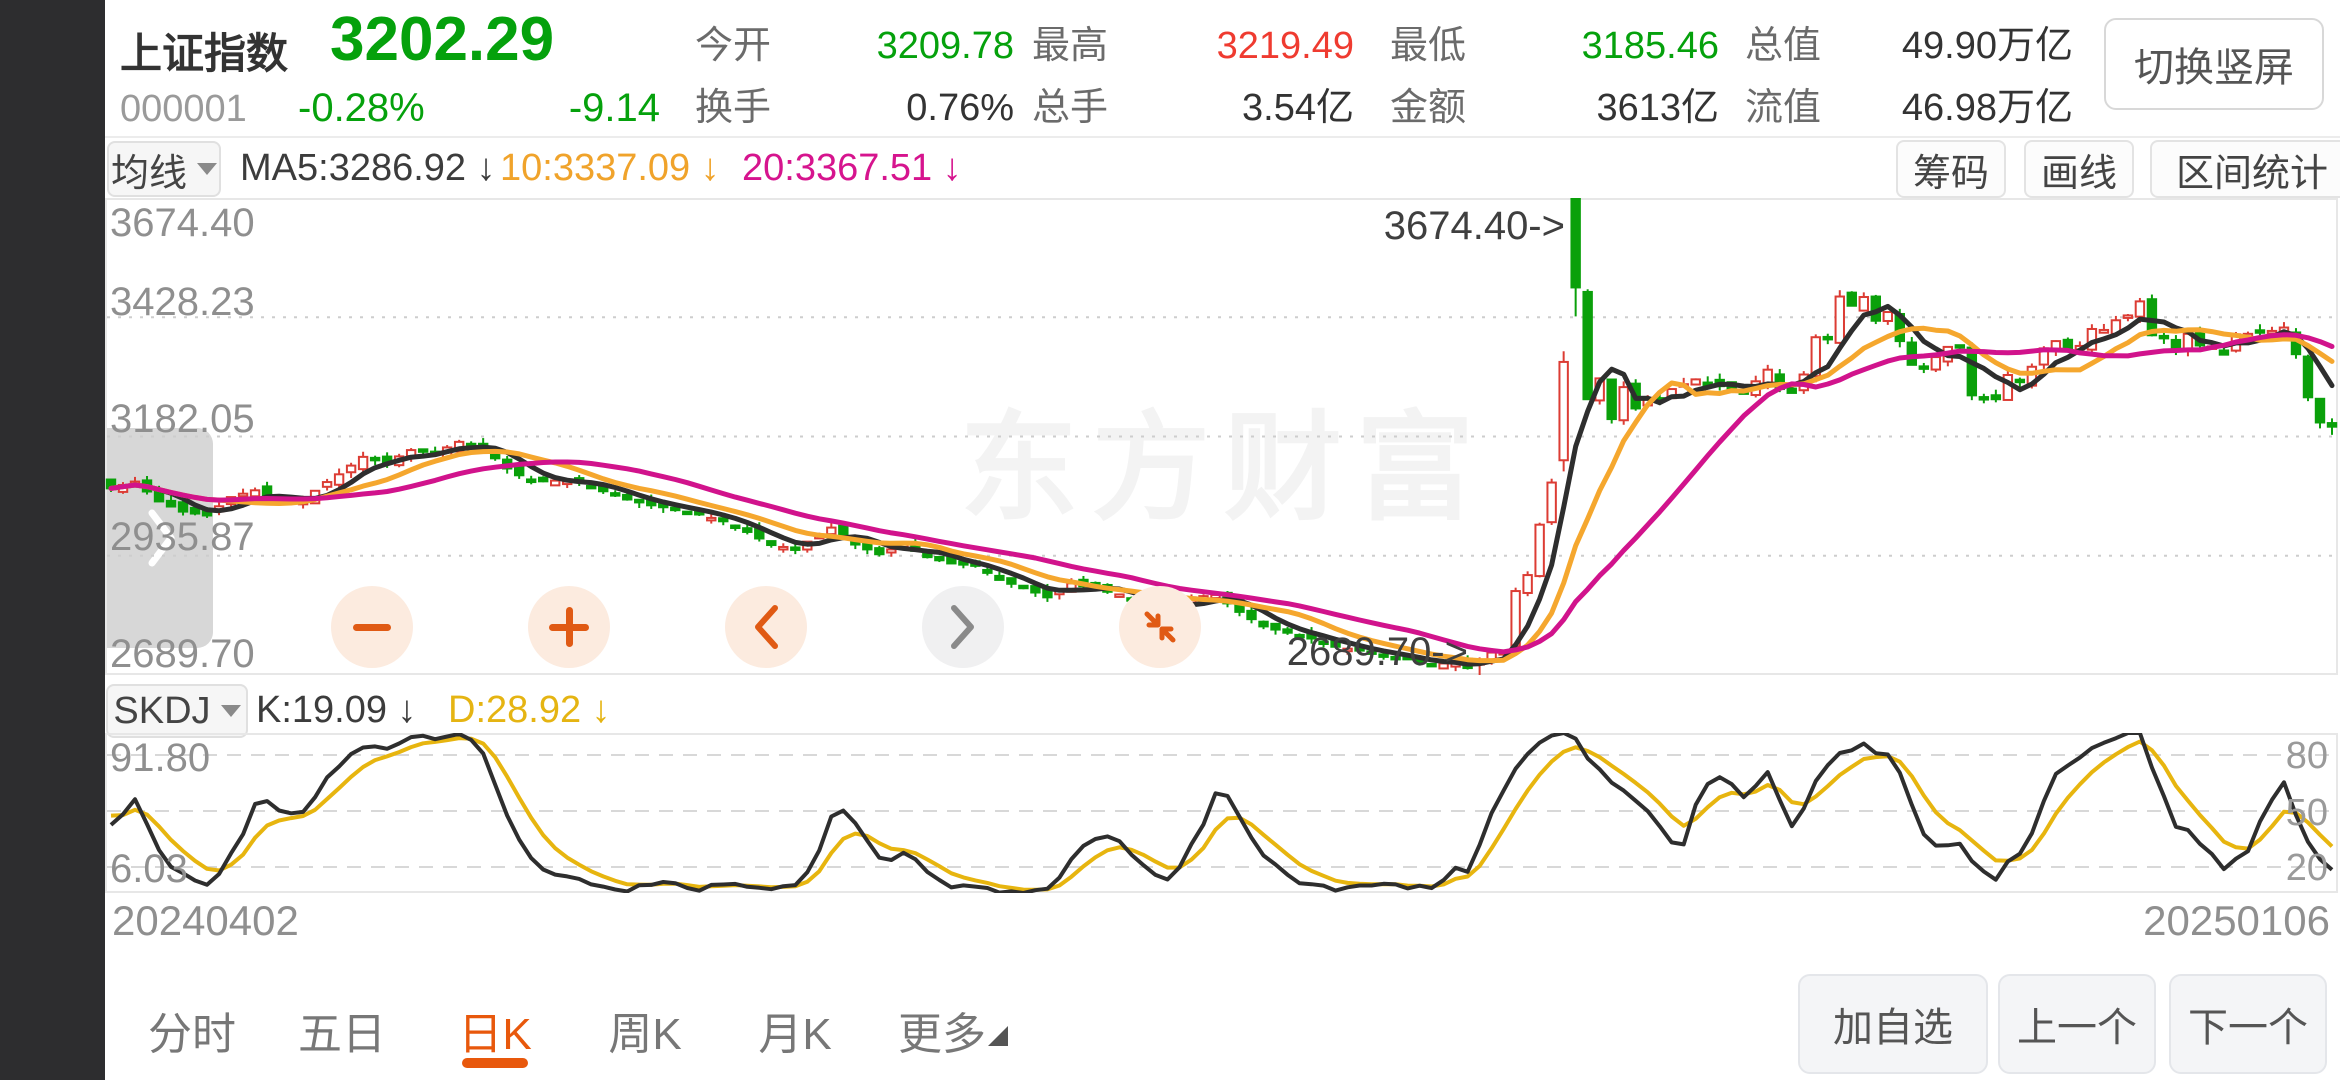  I want to click on tab-daily-k: 日K, so click(495, 1034).